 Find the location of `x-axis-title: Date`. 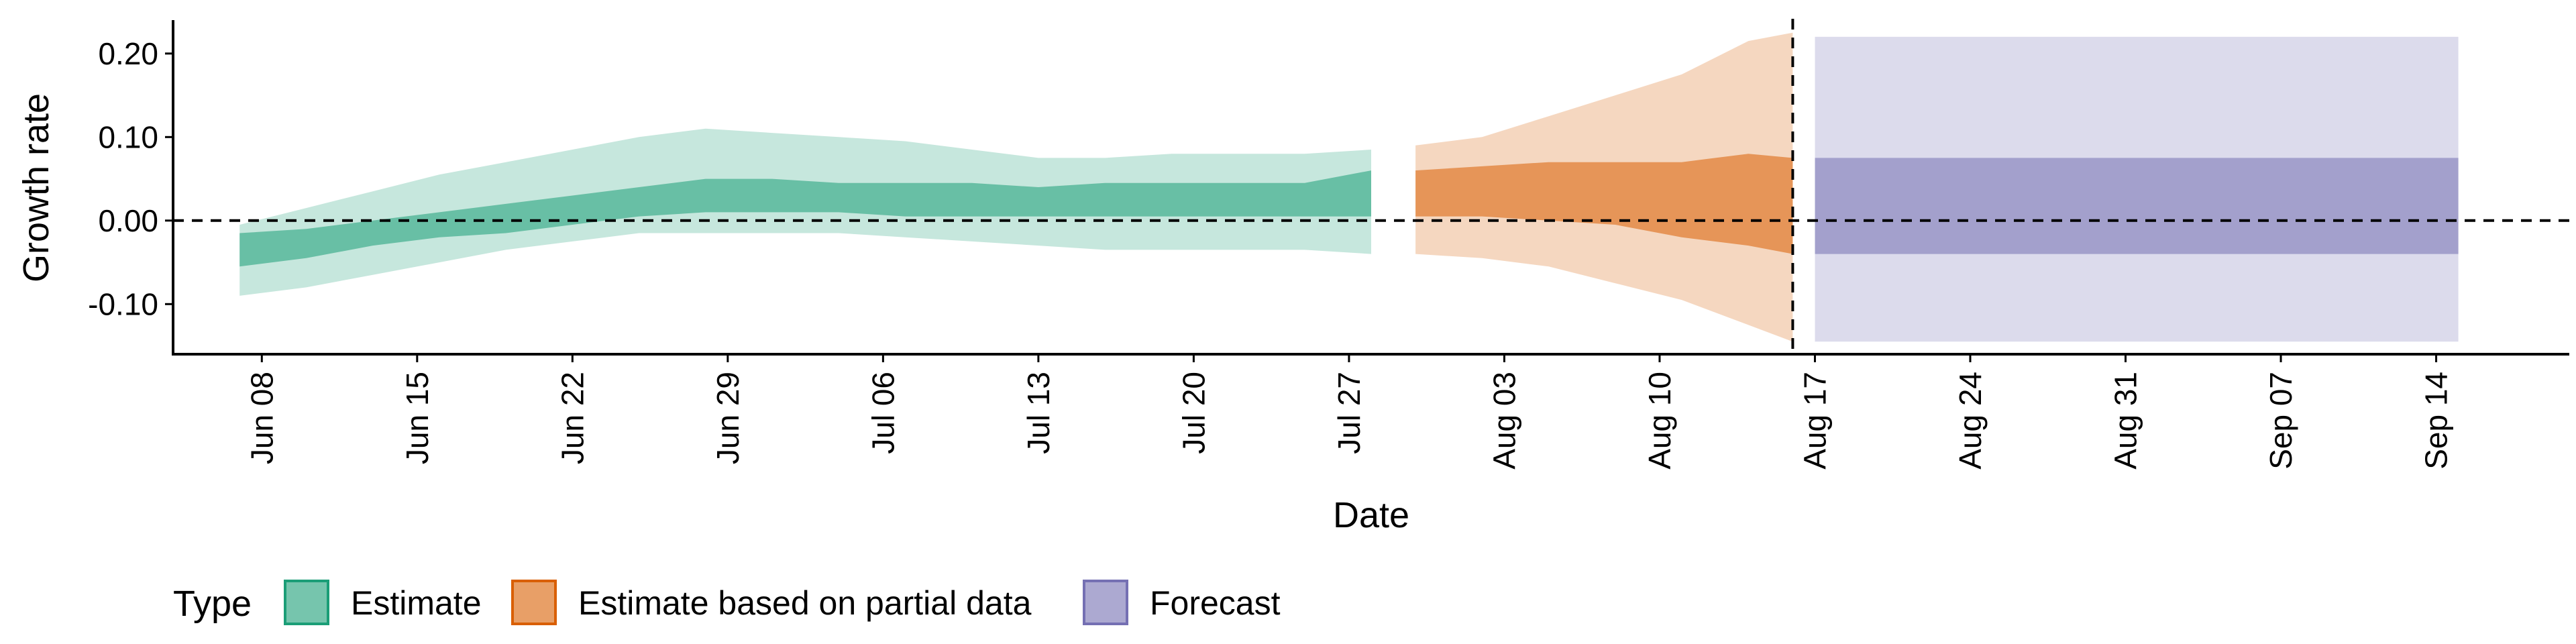

x-axis-title: Date is located at coordinates (1371, 515).